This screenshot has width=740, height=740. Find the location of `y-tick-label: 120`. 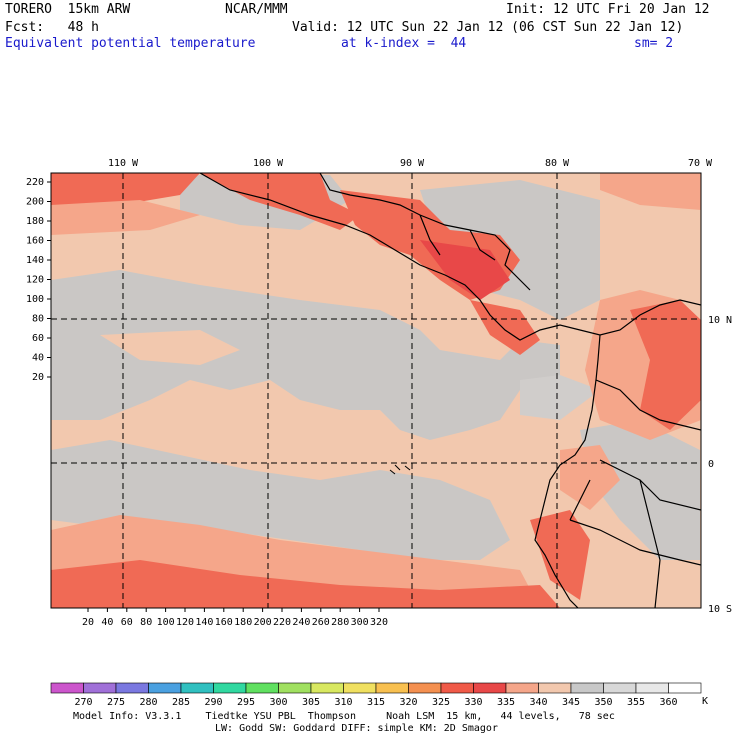

y-tick-label: 120 is located at coordinates (35, 280).